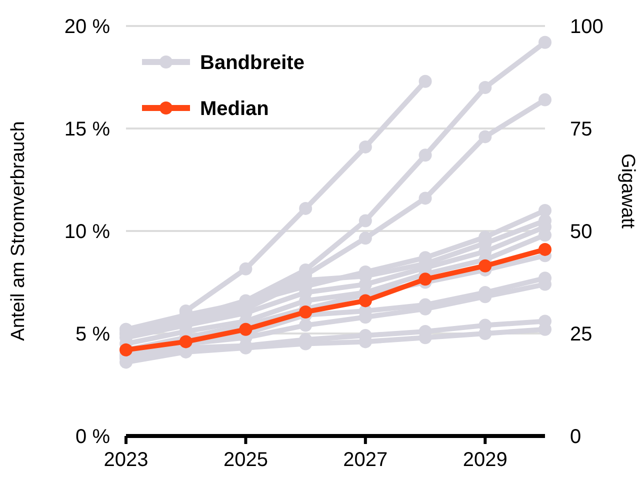  What do you see at coordinates (252, 63) in the screenshot?
I see `legend-label: Bandbreite` at bounding box center [252, 63].